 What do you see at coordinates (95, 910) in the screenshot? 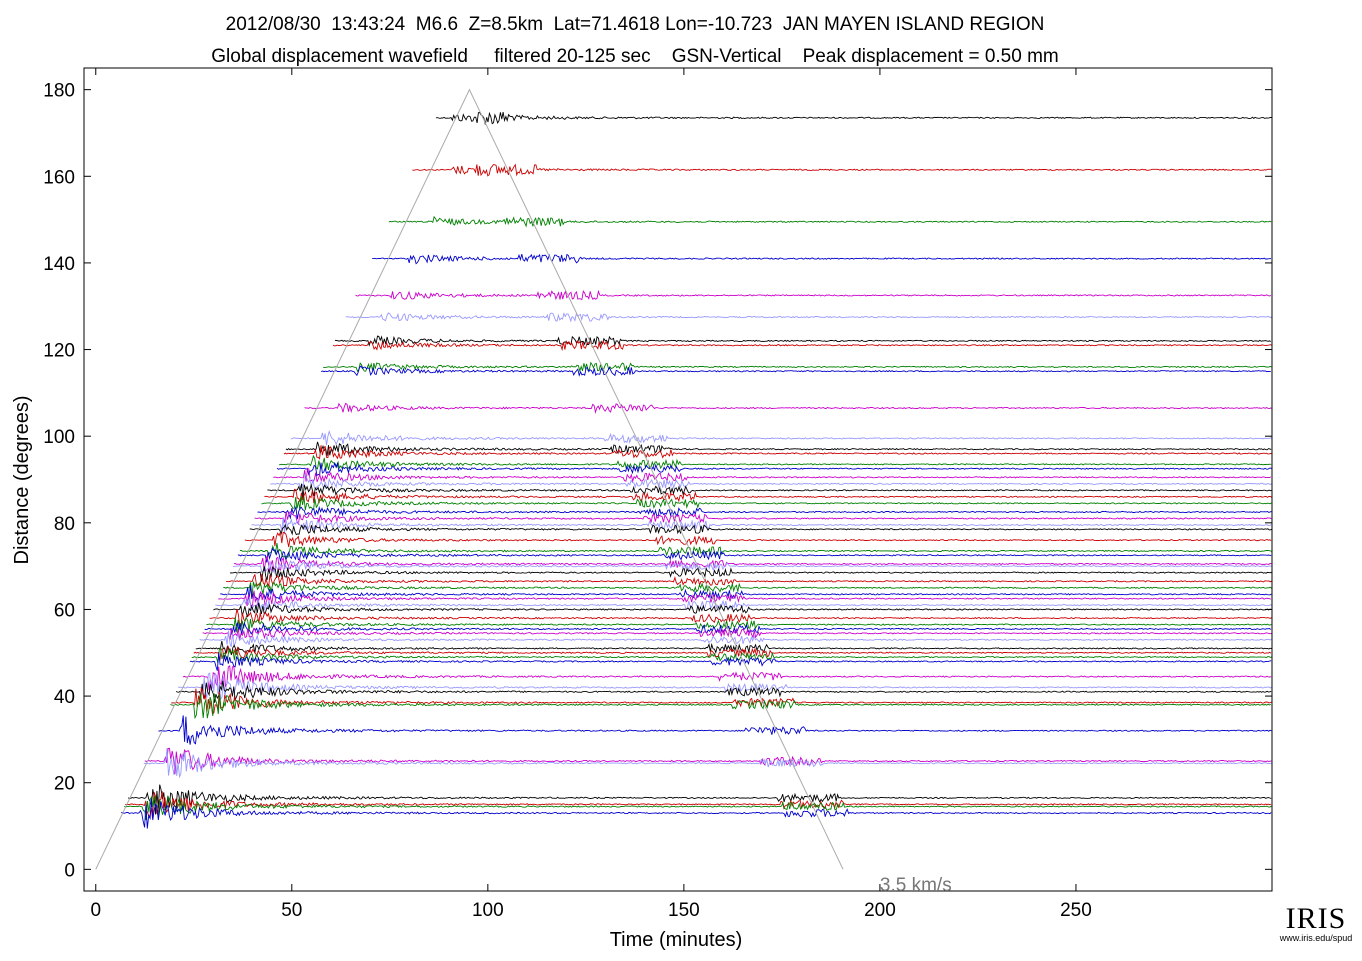
I see `x-tick-label: 0` at bounding box center [95, 910].